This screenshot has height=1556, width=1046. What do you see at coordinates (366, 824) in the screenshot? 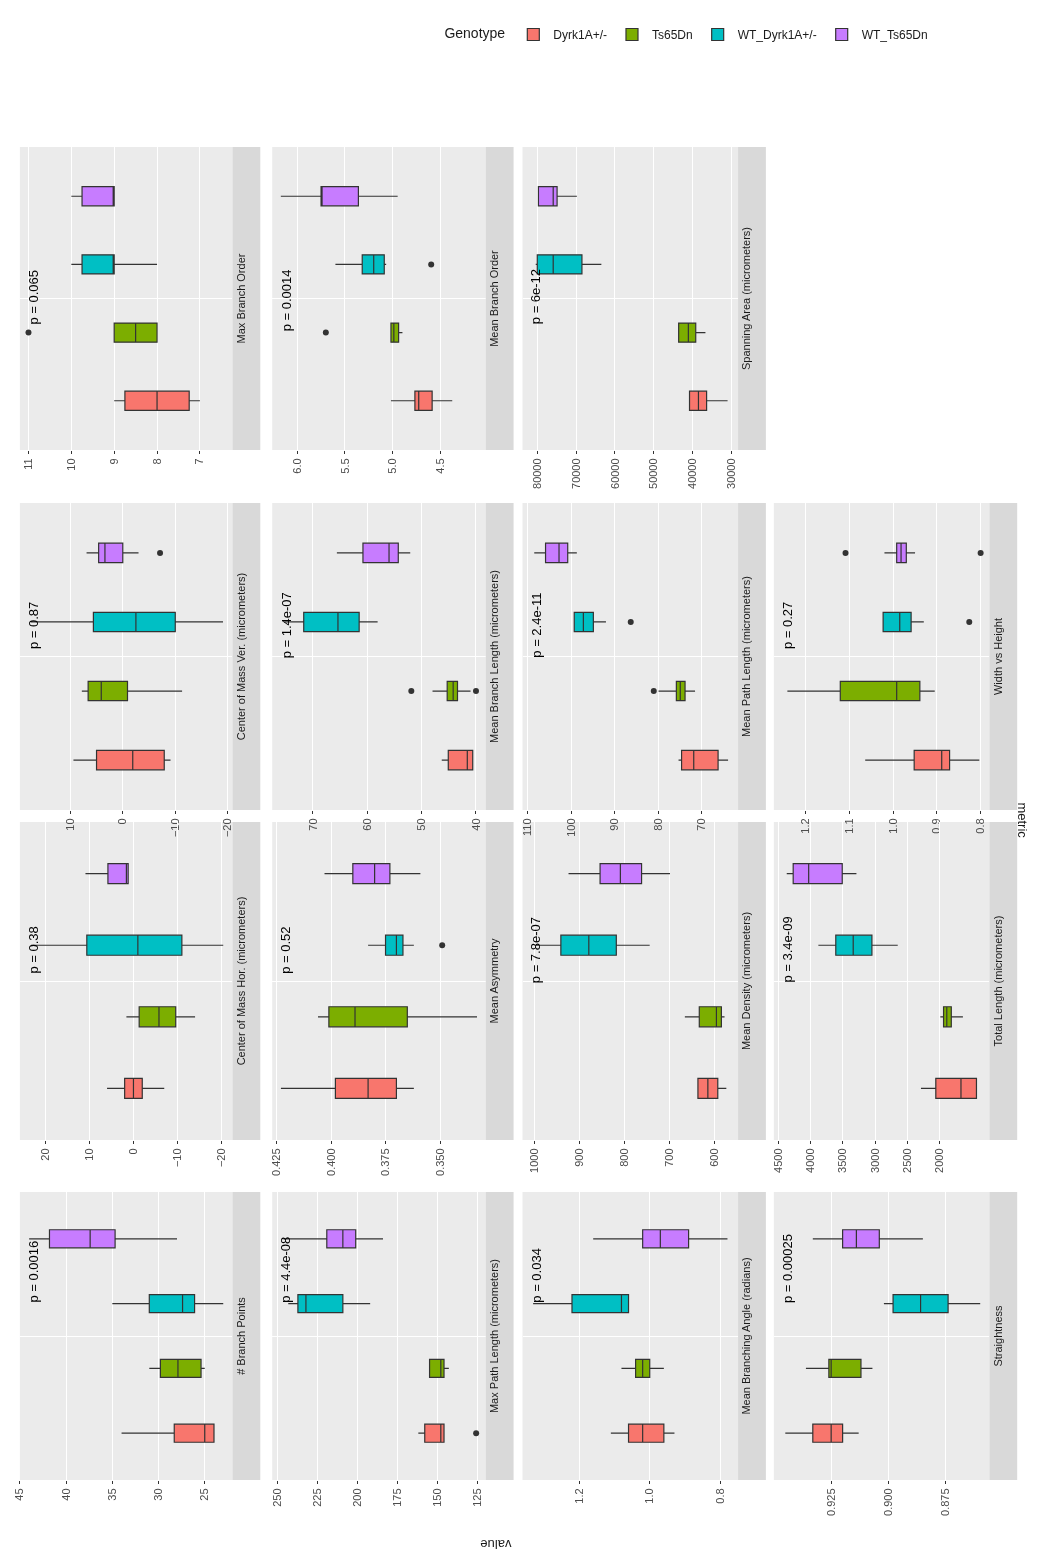
I see `x-tick-label: 60` at bounding box center [366, 824].